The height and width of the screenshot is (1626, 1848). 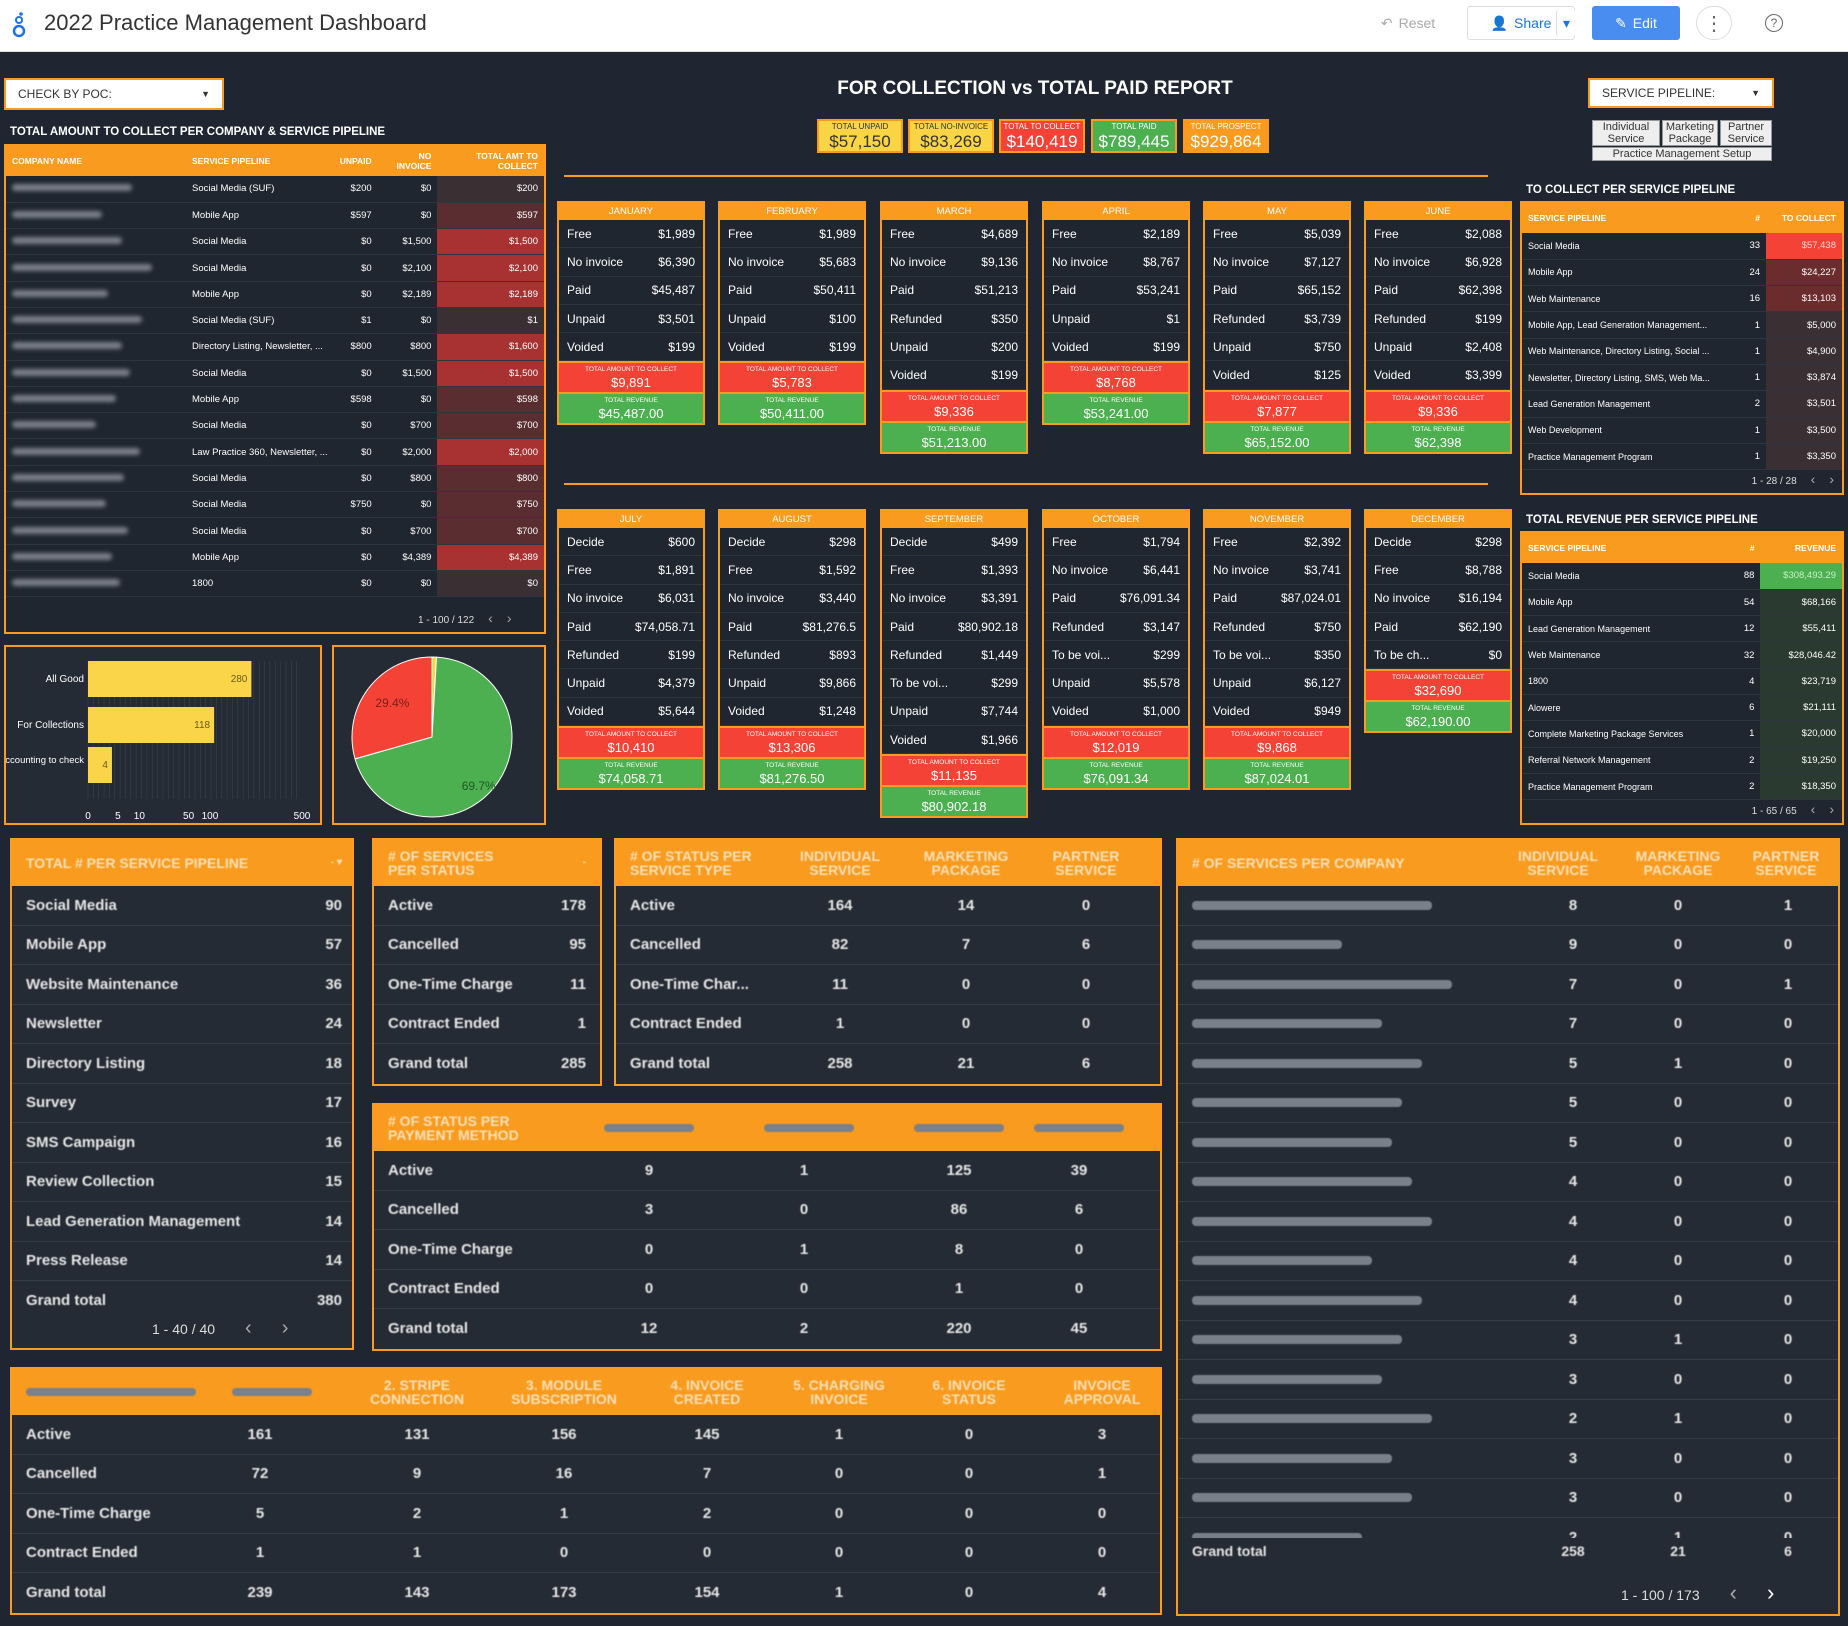 What do you see at coordinates (888, 985) in the screenshot?
I see `table-row: One-Time Char... 11 0 0` at bounding box center [888, 985].